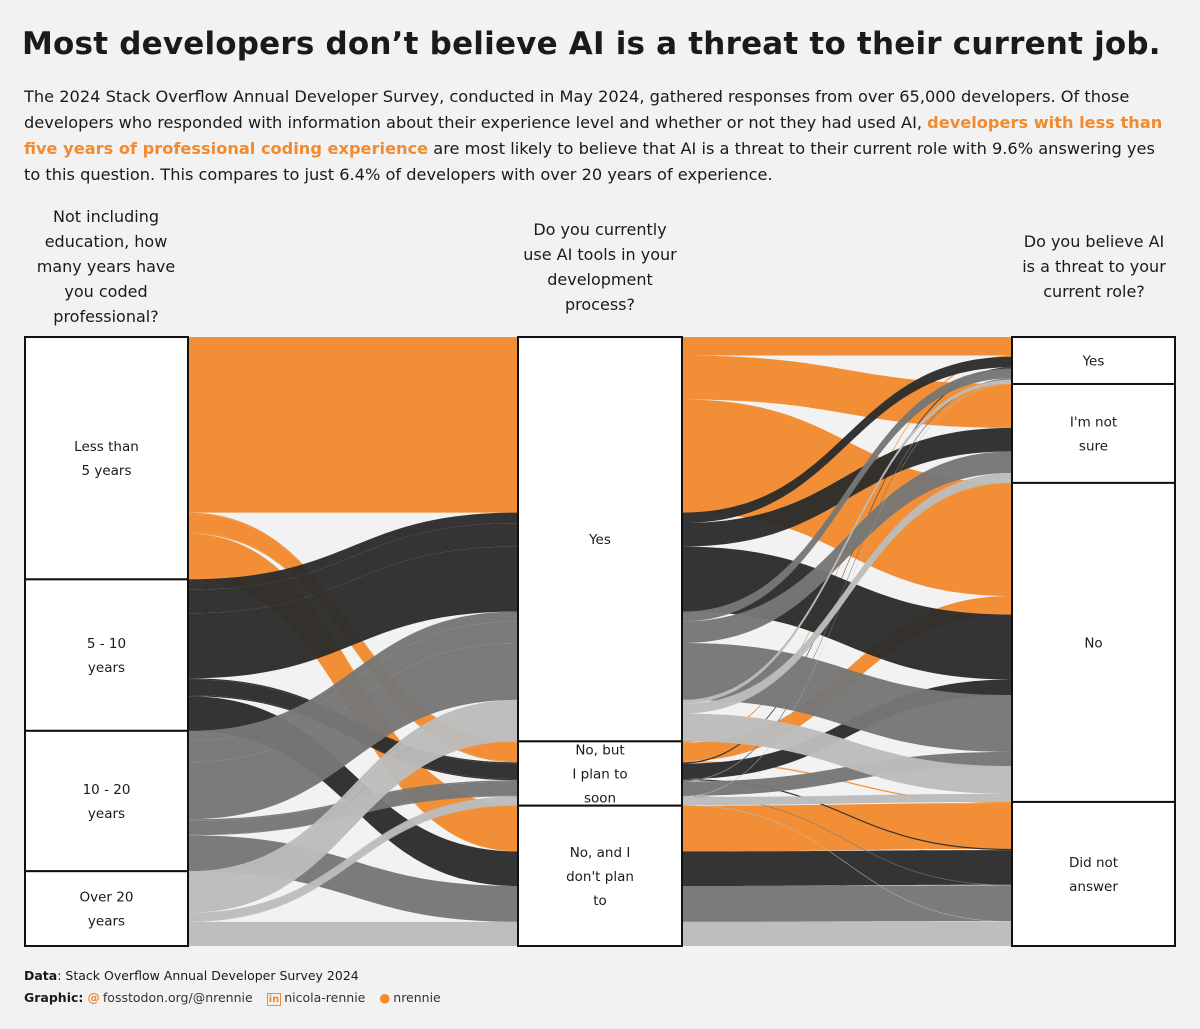 Image resolution: width=1200 pixels, height=1029 pixels. I want to click on caption-graphic-label: Graphic, so click(51, 997).